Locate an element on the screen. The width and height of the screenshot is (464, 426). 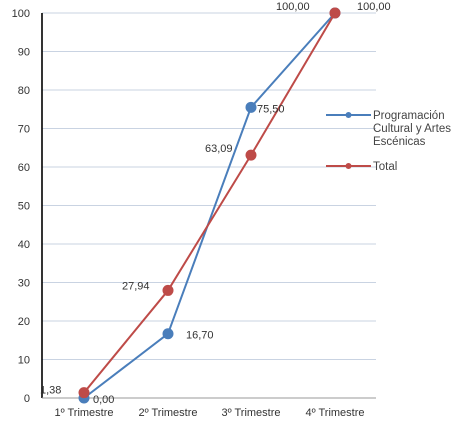
data-label: 63,09 is located at coordinates (219, 149).